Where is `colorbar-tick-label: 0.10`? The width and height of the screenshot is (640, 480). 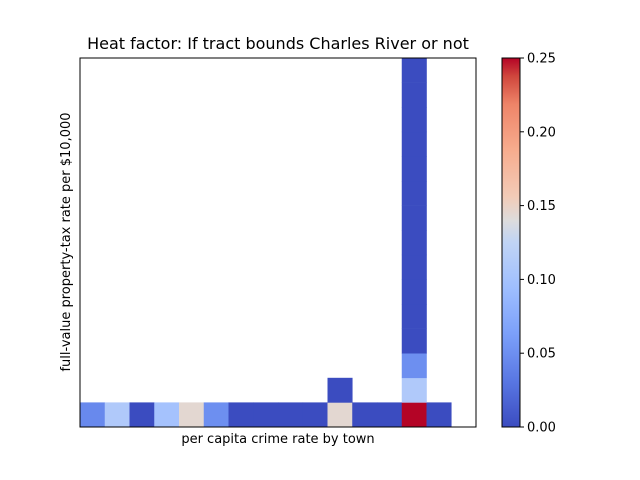 colorbar-tick-label: 0.10 is located at coordinates (541, 280).